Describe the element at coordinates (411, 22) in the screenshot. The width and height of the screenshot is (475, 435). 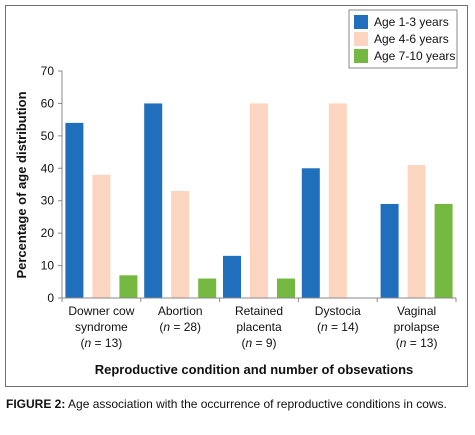
I see `legend-label: Age 1-3 years` at that location.